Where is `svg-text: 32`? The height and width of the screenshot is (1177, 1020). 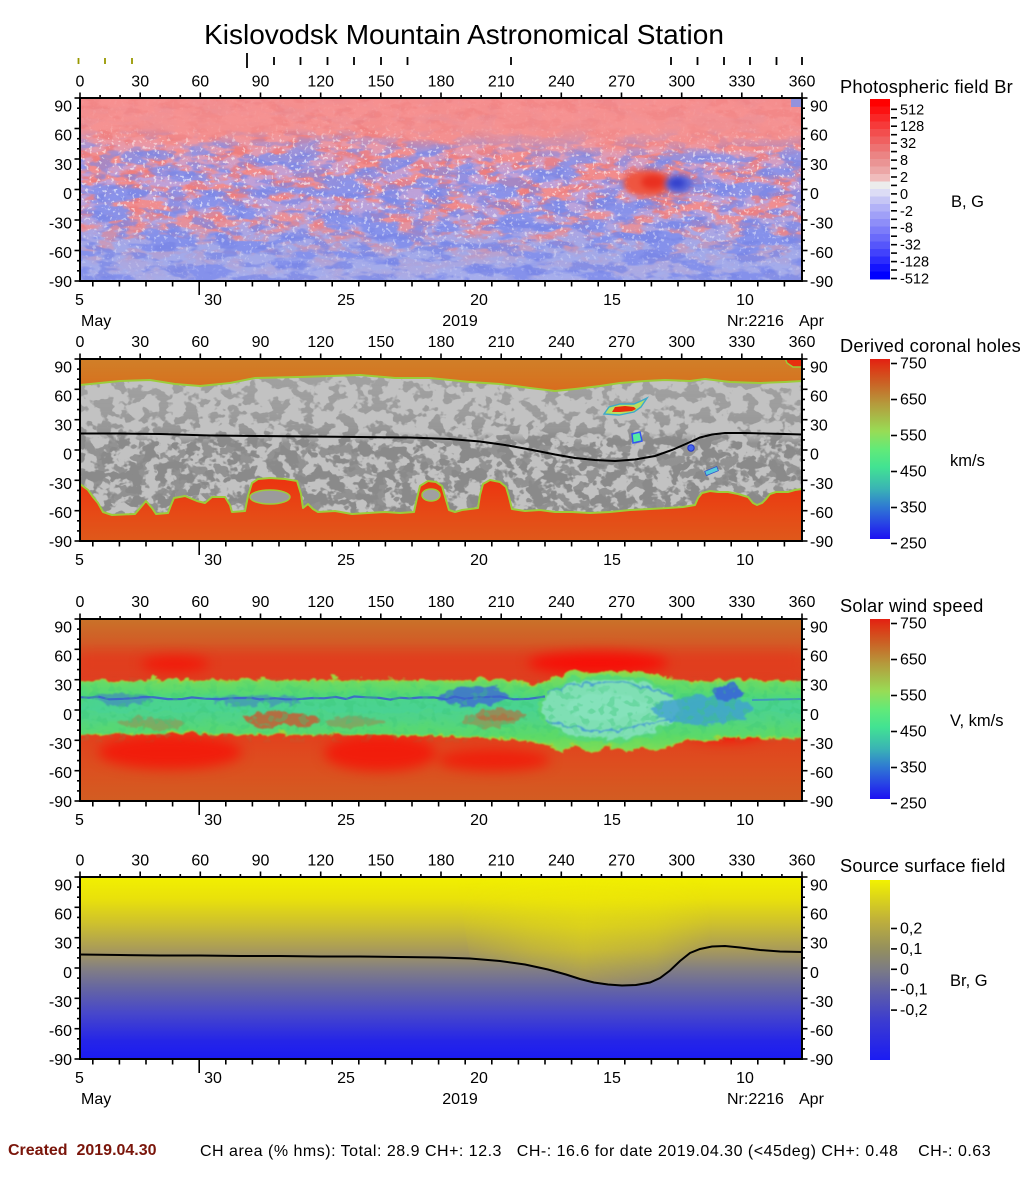
svg-text: 32 is located at coordinates (908, 144).